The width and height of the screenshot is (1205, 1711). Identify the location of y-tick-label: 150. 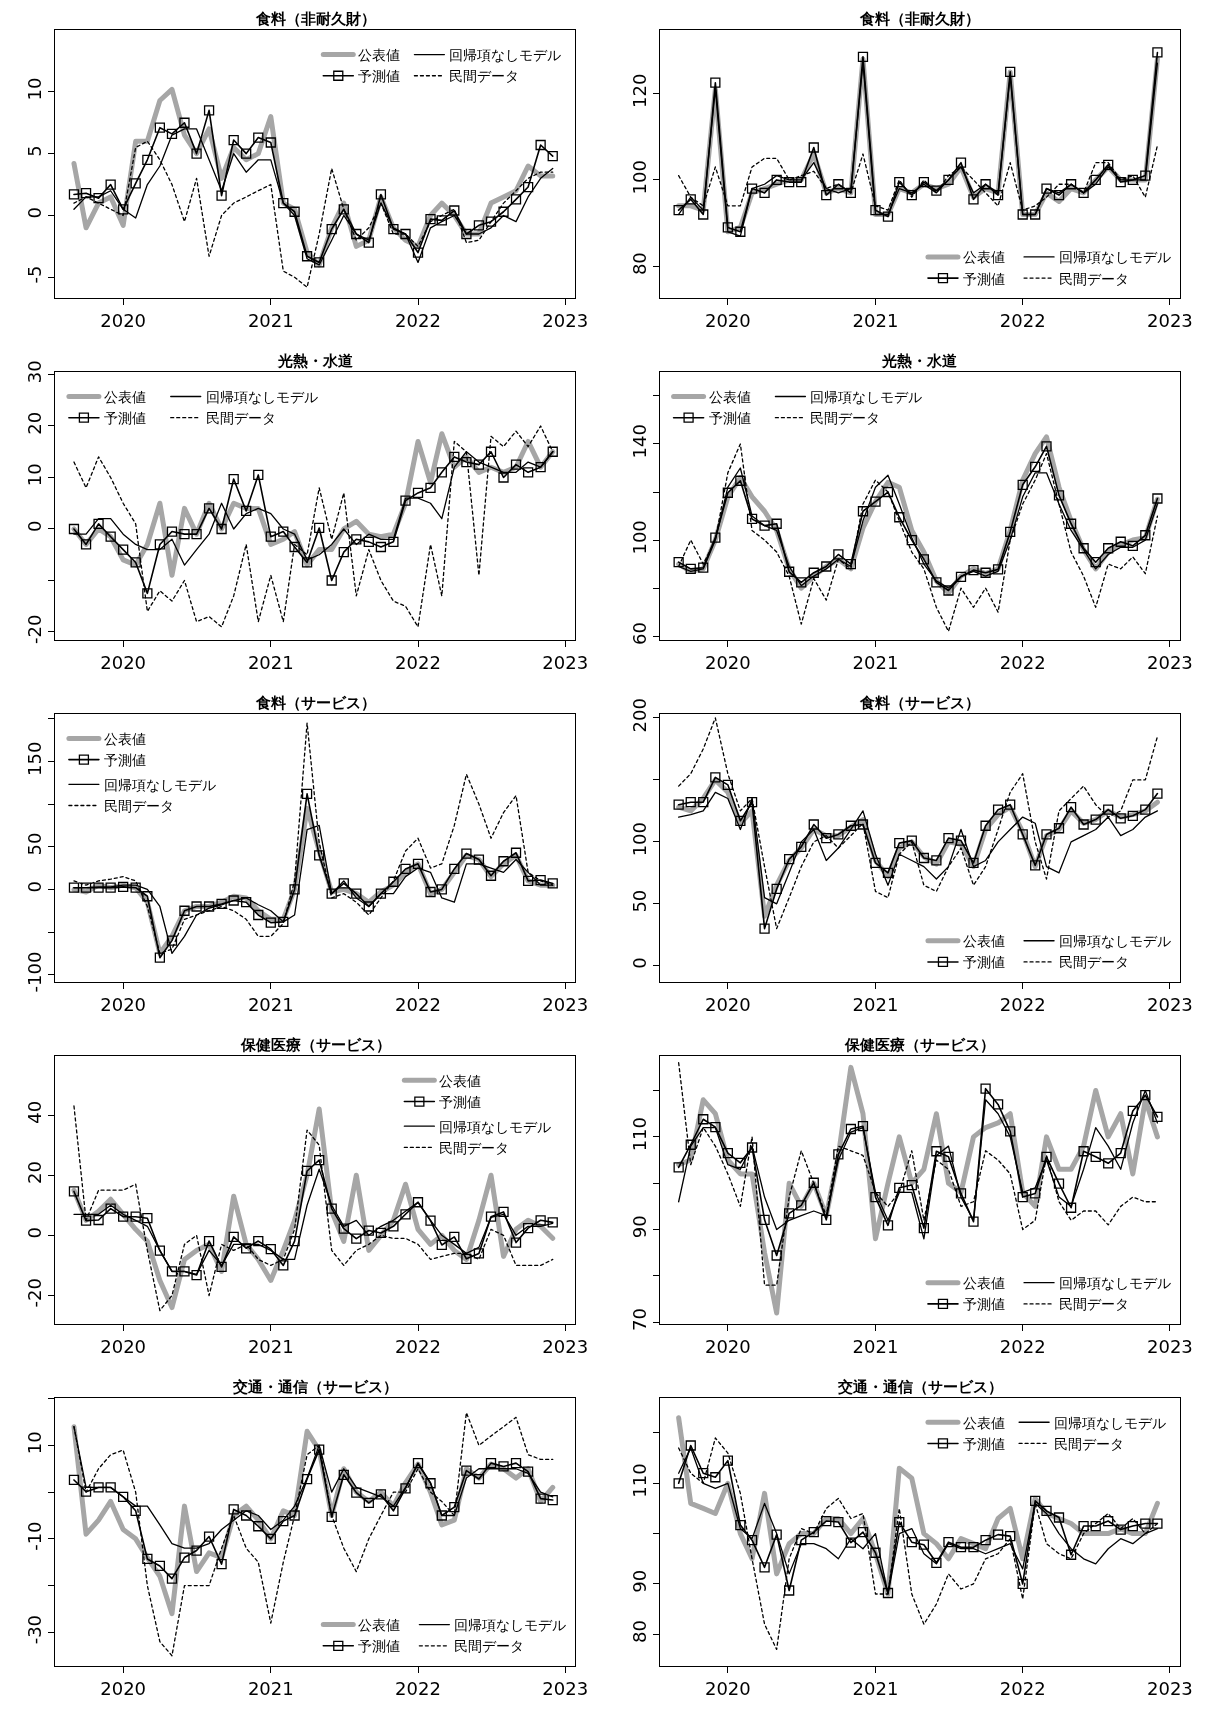
(34, 758).